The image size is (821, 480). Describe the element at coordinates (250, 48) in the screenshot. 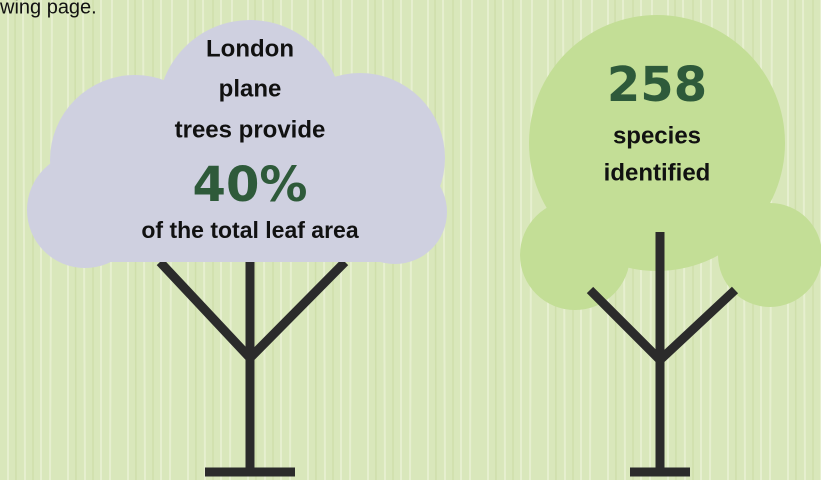

I see `text-line: London` at that location.